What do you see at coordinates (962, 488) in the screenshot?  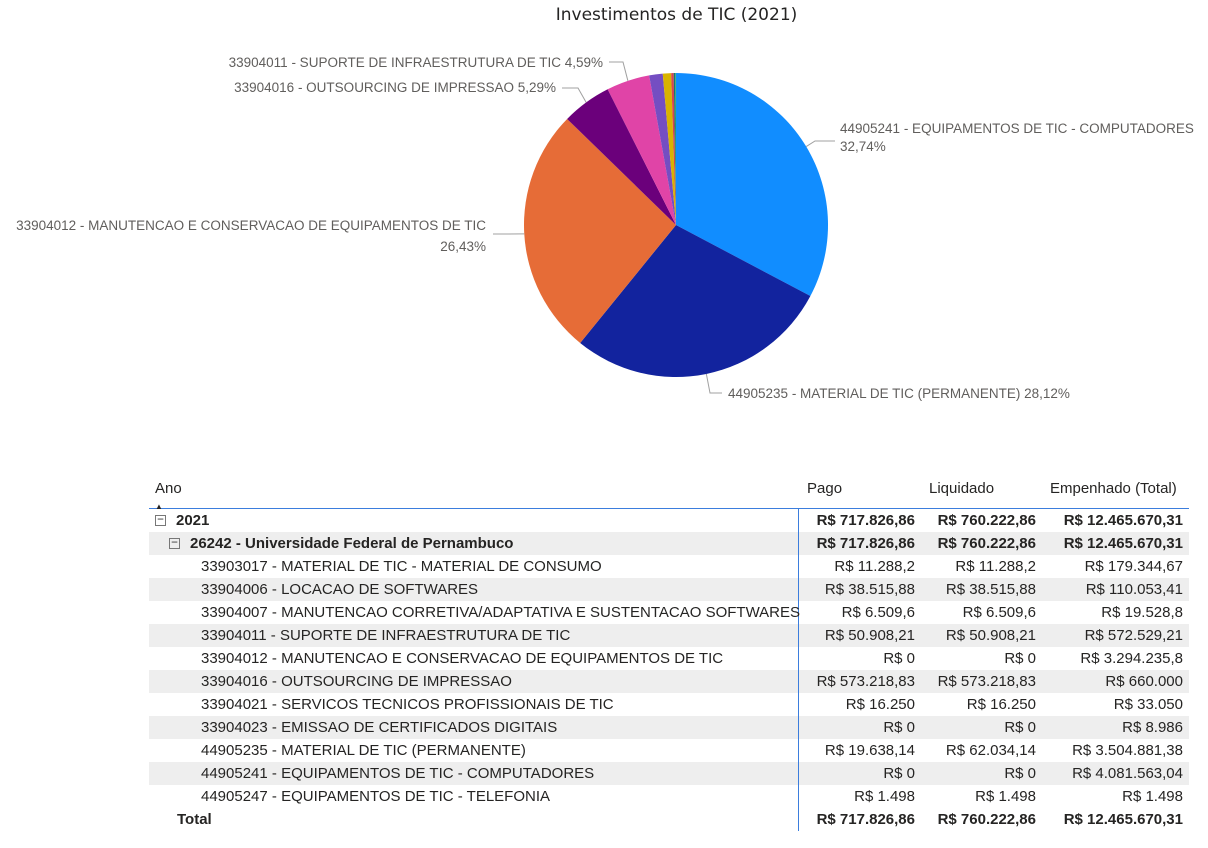 I see `header-liquidado: Liquidado` at bounding box center [962, 488].